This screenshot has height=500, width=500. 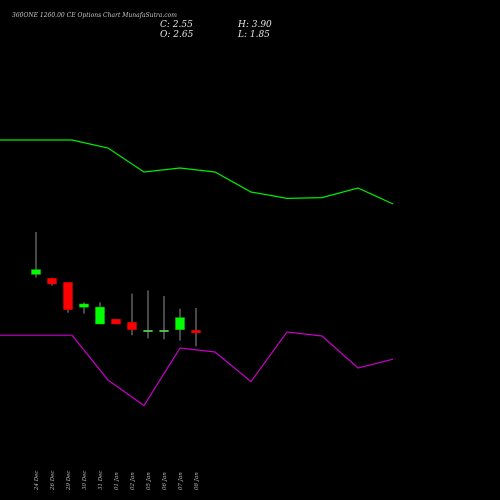 I want to click on x-tick-label: 05 Jan, so click(x=149, y=481).